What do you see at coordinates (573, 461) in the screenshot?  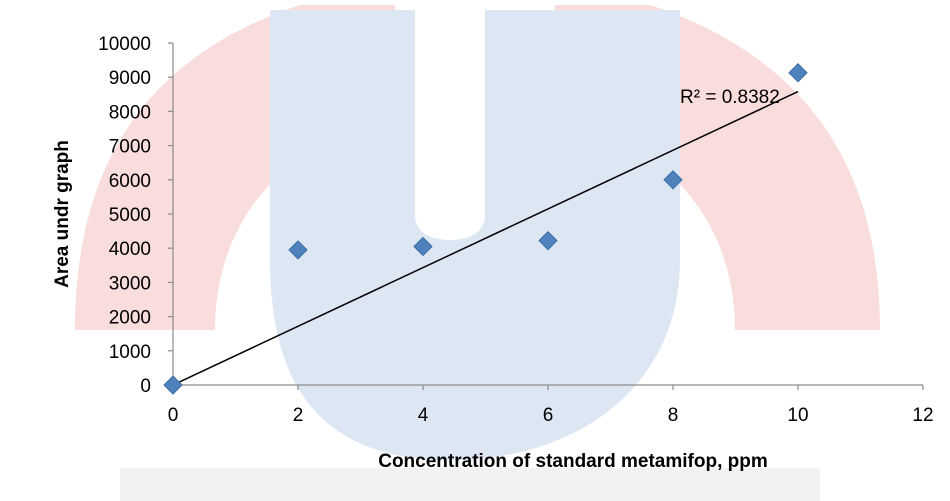 I see `x-axis-title: Concentration of standard metamifop, ppm` at bounding box center [573, 461].